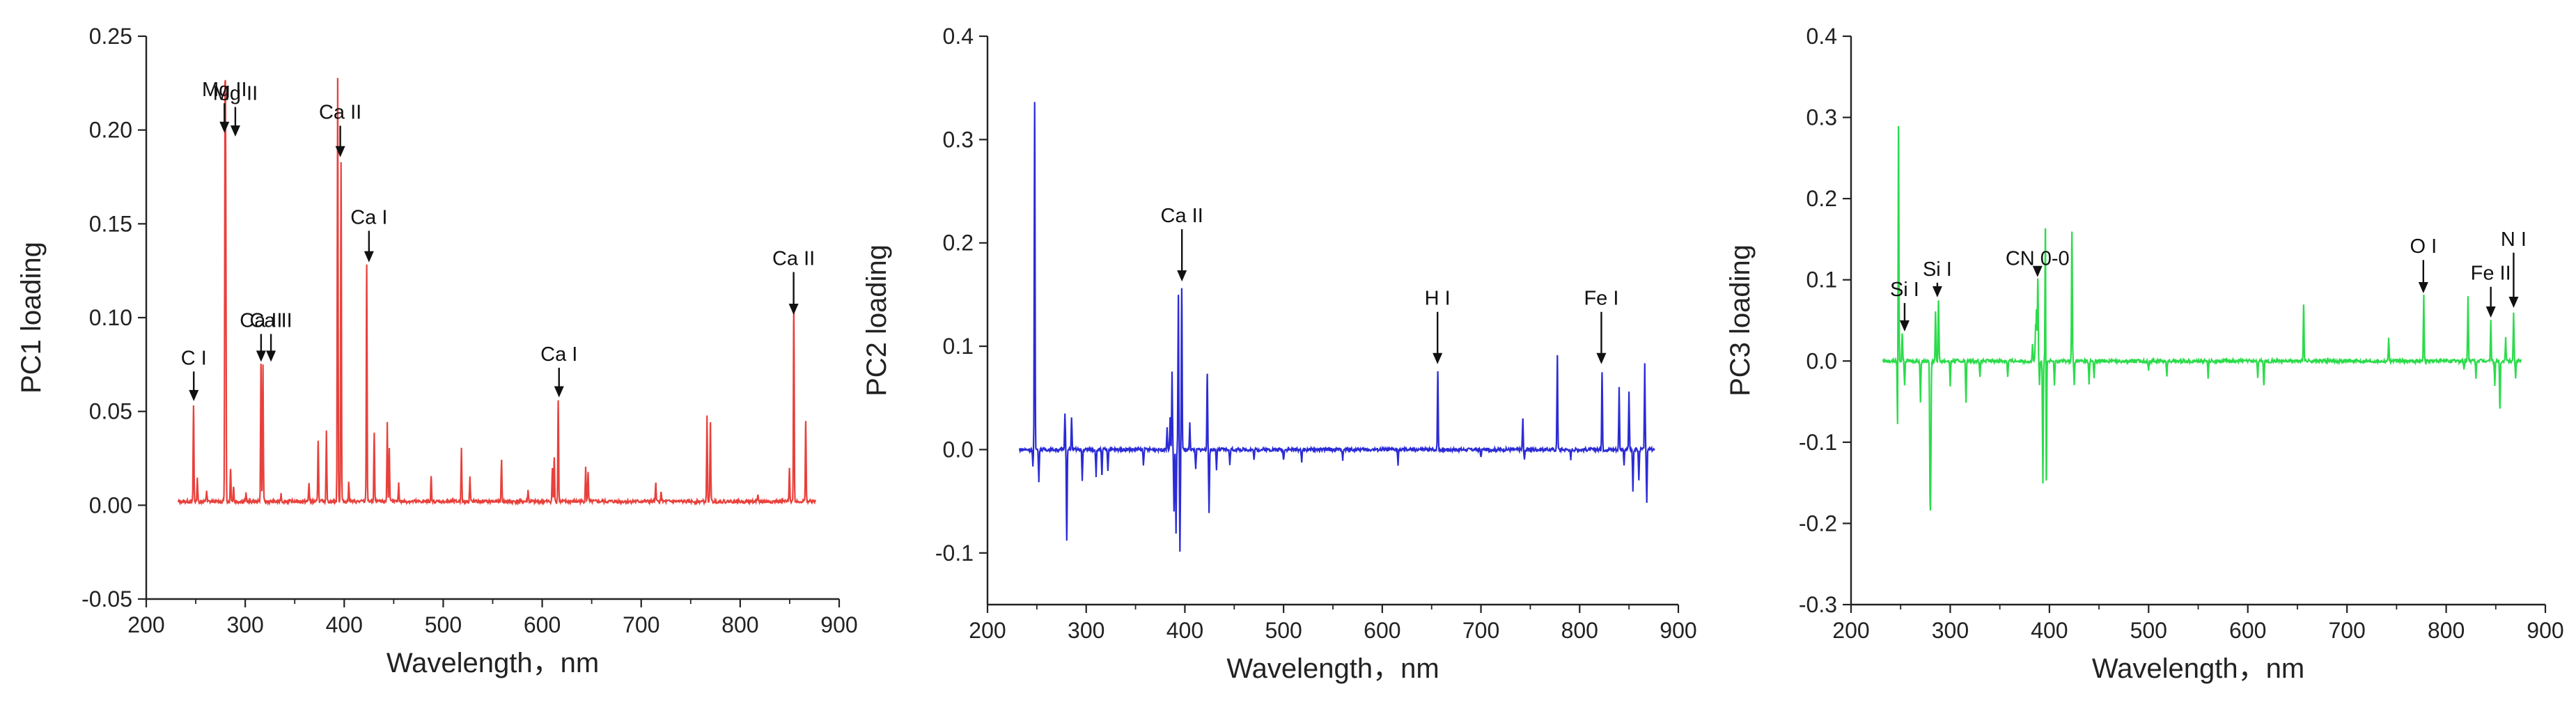  I want to click on peak-annotation: H I, so click(1438, 326).